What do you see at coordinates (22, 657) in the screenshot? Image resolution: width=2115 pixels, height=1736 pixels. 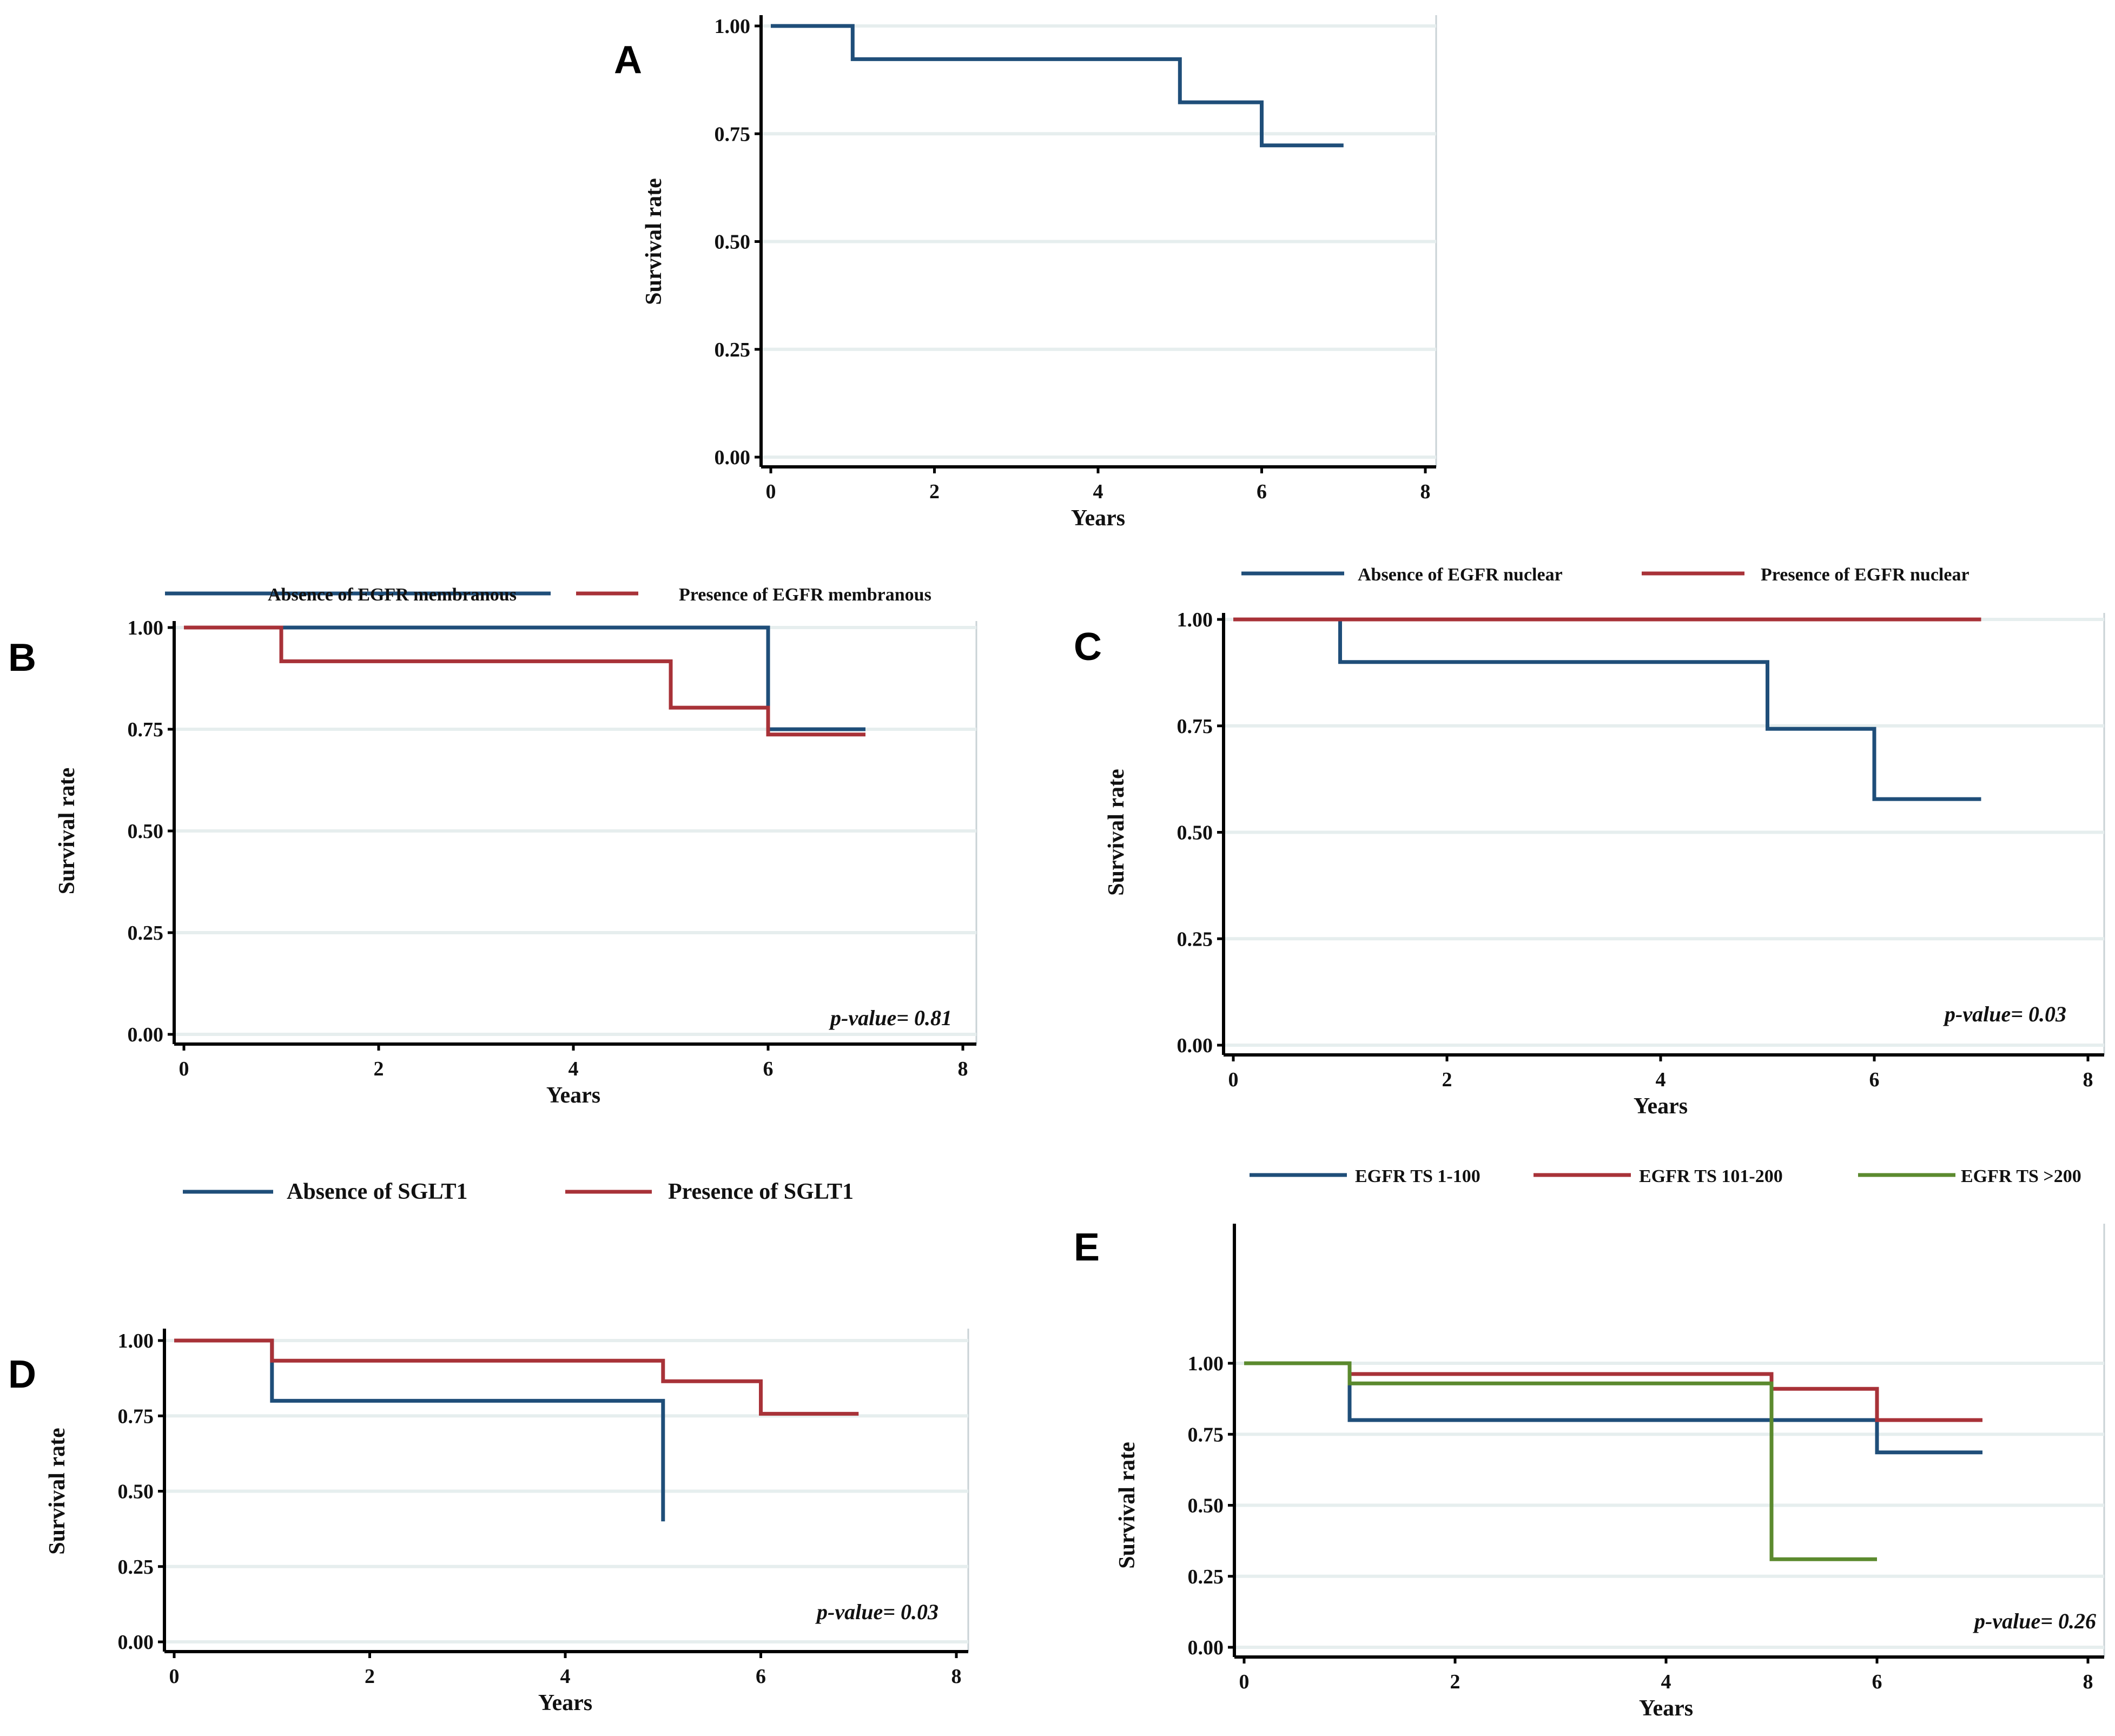 I see `panel-letter: B` at bounding box center [22, 657].